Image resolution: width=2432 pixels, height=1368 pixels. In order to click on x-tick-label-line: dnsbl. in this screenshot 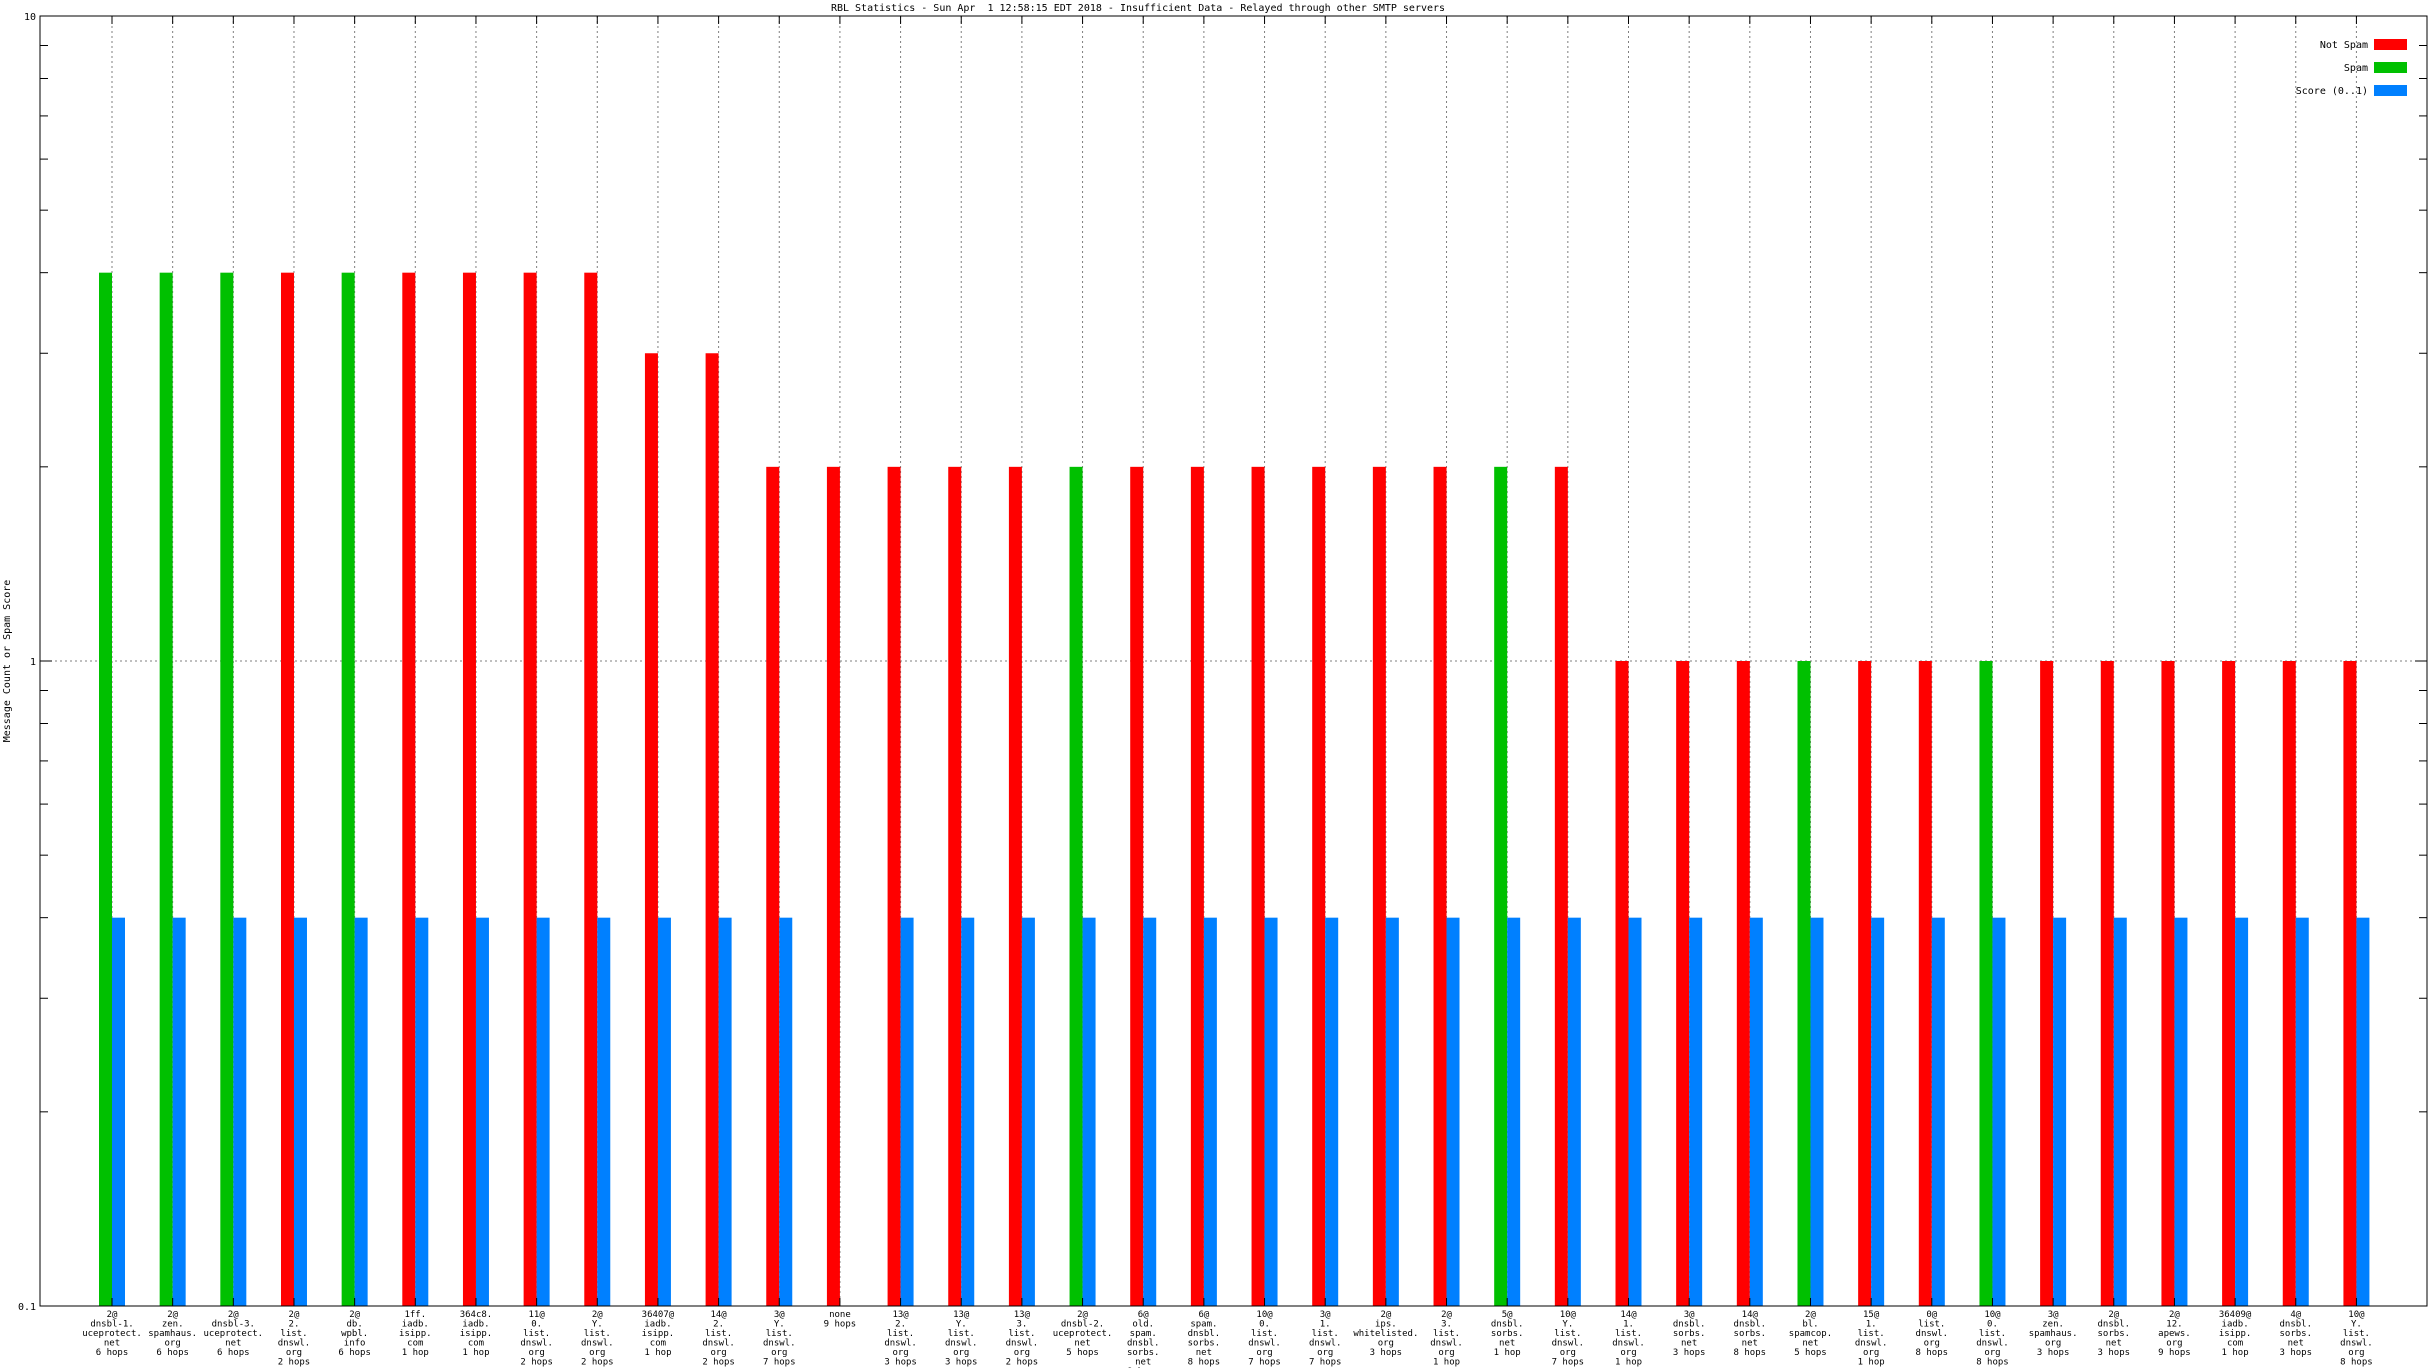, I will do `click(1143, 1344)`.